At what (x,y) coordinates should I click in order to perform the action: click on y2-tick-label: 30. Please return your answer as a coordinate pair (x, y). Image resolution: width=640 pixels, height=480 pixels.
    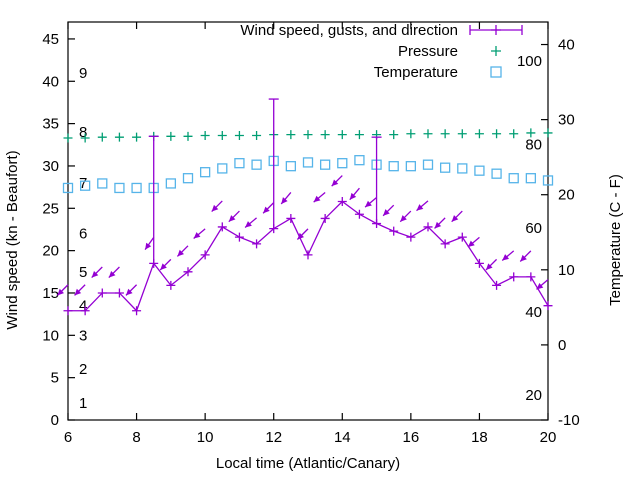
    Looking at the image, I should click on (566, 120).